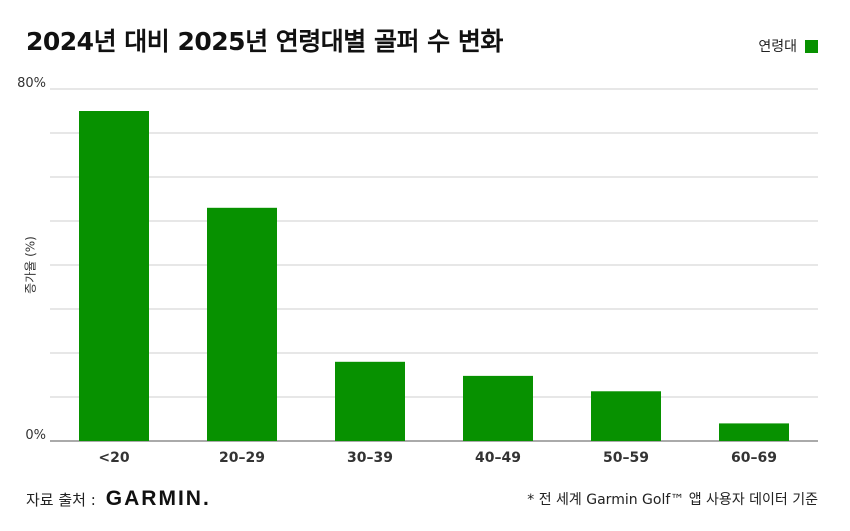  Describe the element at coordinates (113, 458) in the screenshot. I see `x-tick-label: <20` at that location.